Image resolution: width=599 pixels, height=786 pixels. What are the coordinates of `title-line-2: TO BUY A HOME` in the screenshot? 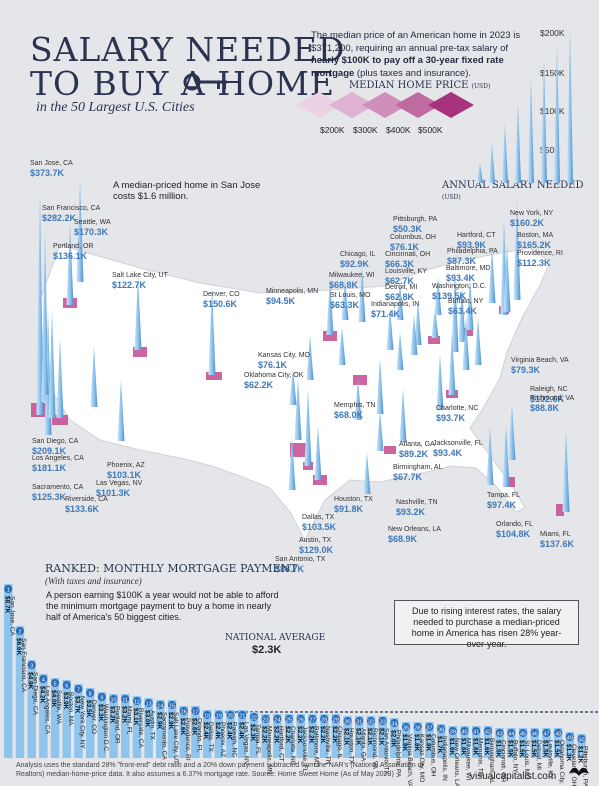 It's located at (182, 83).